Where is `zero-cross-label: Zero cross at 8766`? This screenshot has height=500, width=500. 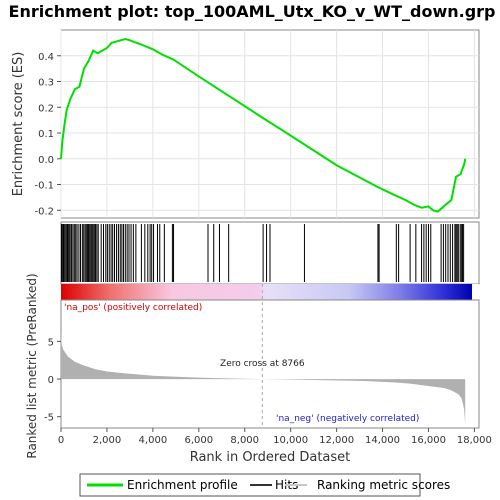 zero-cross-label: Zero cross at 8766 is located at coordinates (262, 364).